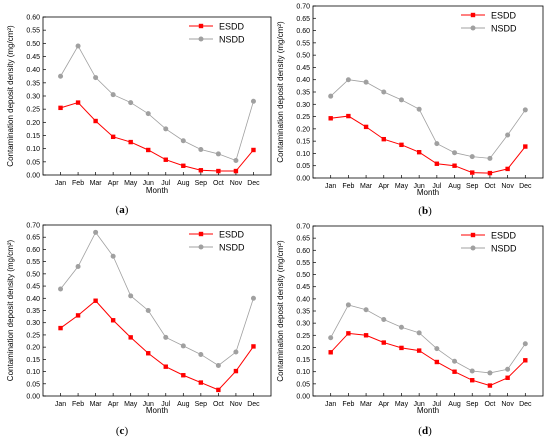  What do you see at coordinates (218, 404) in the screenshot?
I see `x-tick-label: Oct` at bounding box center [218, 404].